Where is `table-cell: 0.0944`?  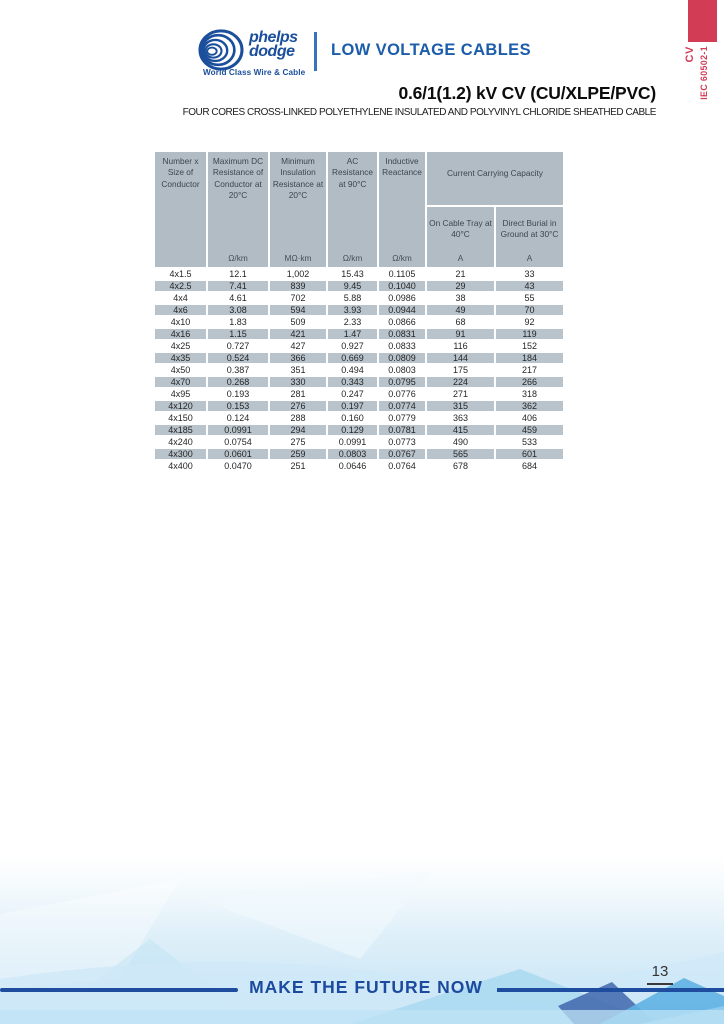
table-cell: 0.0944 is located at coordinates (402, 310).